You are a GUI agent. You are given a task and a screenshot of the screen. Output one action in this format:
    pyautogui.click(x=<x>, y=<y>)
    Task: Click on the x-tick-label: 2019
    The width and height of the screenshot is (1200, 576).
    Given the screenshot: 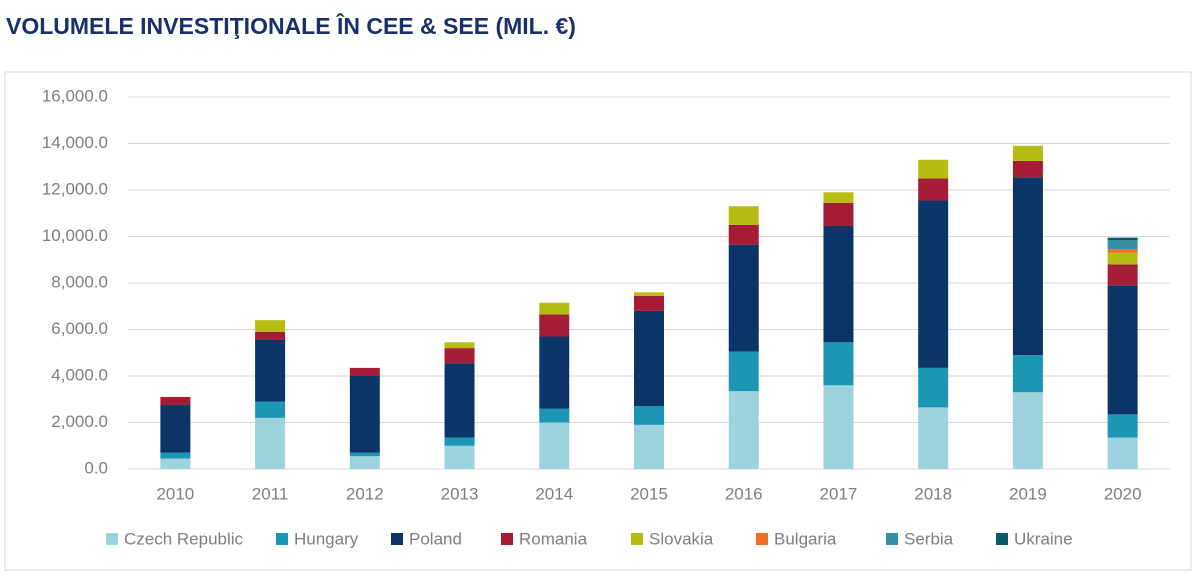 What is the action you would take?
    pyautogui.click(x=1028, y=493)
    